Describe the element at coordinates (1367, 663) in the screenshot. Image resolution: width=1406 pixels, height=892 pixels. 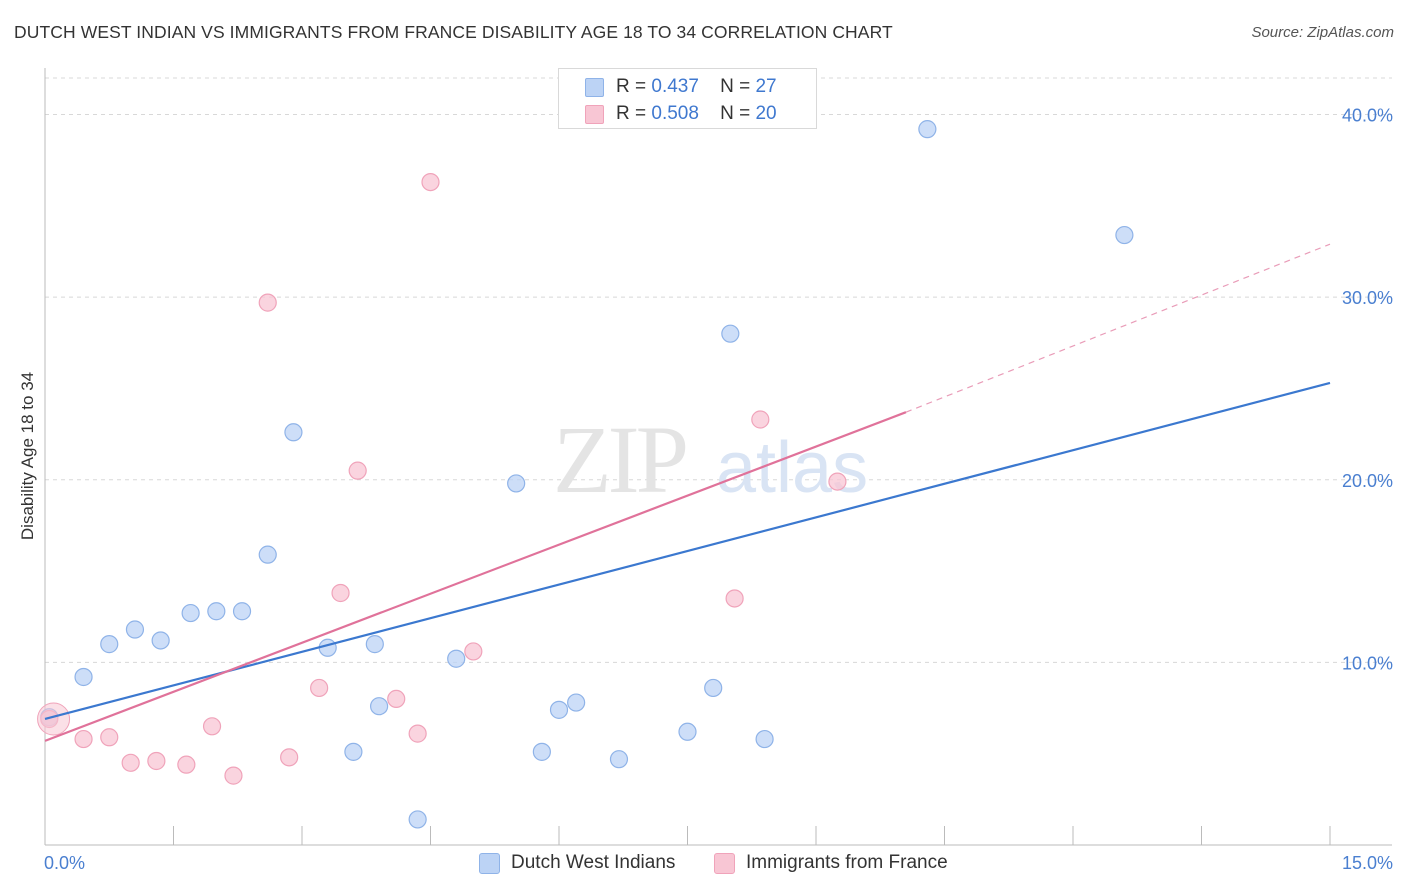
I see `y-tick-label: 10.0%` at that location.